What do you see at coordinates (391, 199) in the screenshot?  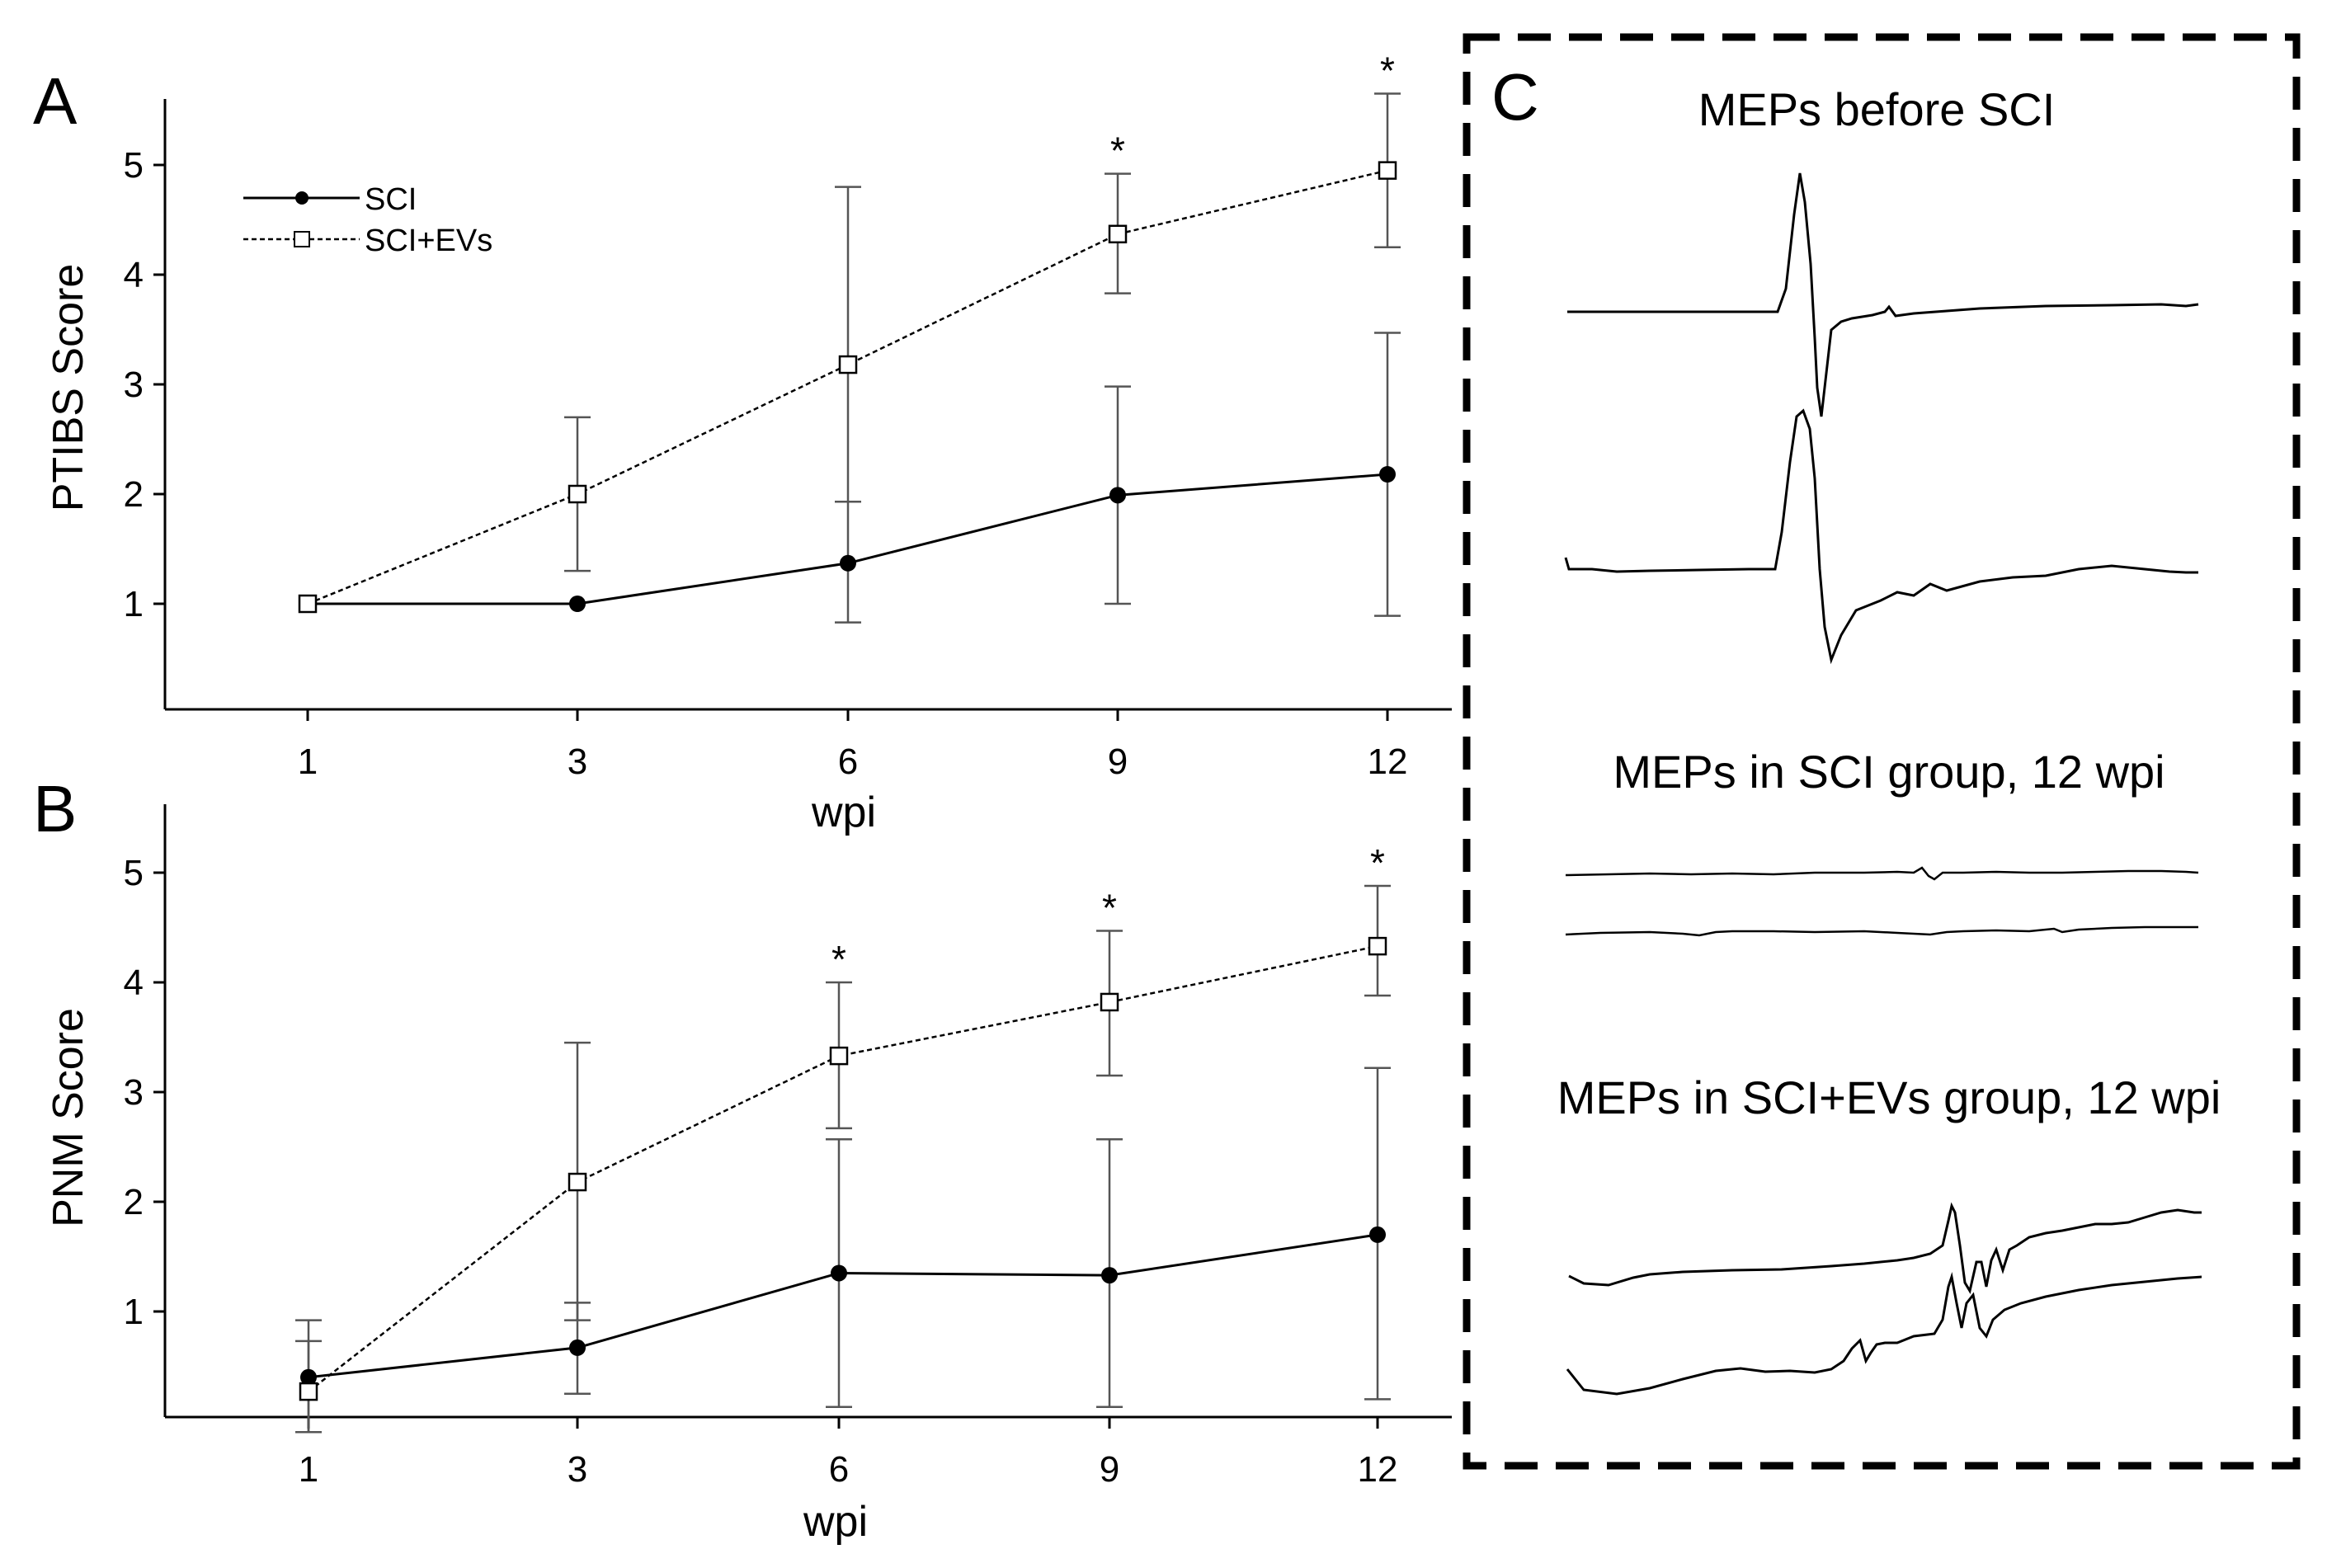 I see `legend-label-sci: SCI` at bounding box center [391, 199].